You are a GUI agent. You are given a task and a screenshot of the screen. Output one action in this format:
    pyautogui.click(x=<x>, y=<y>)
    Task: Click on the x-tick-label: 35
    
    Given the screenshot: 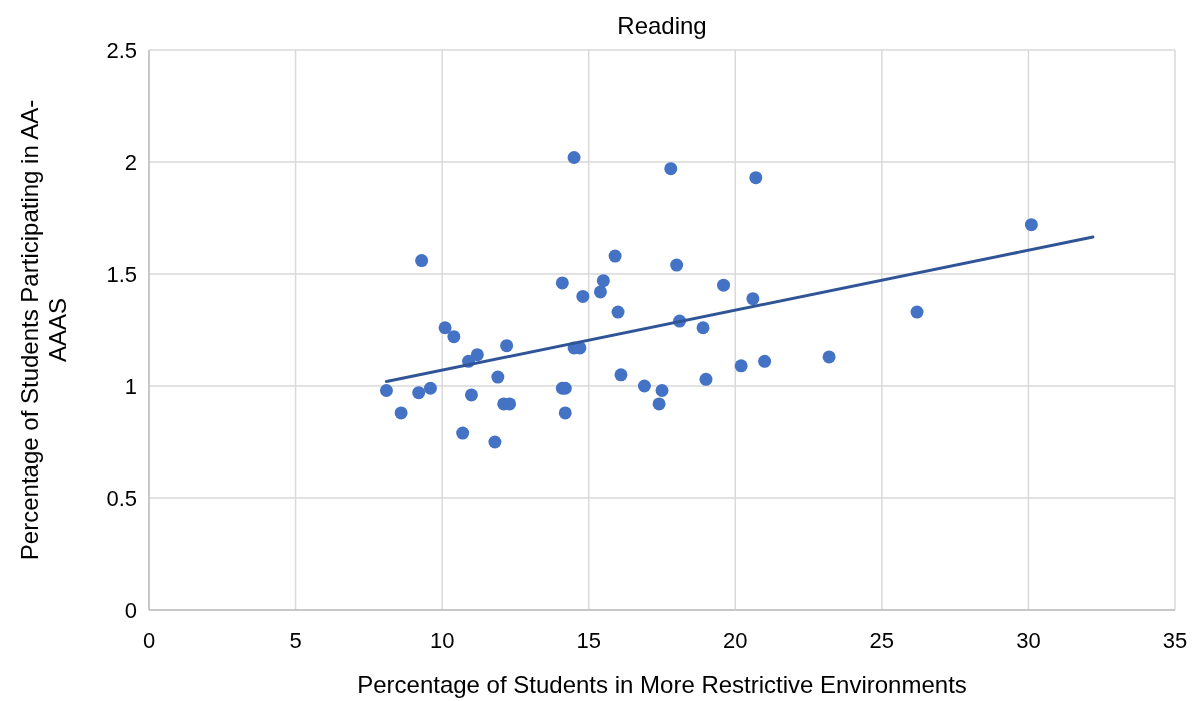 What is the action you would take?
    pyautogui.click(x=1175, y=640)
    